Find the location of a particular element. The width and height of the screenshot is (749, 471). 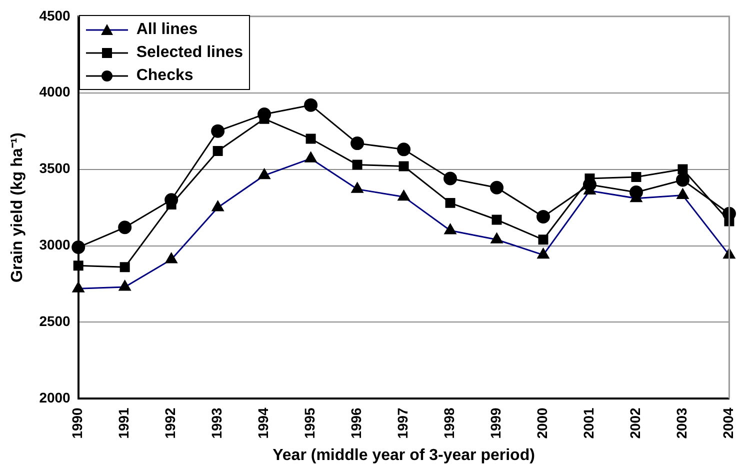

y-tick-label: 3500 is located at coordinates (55, 168).